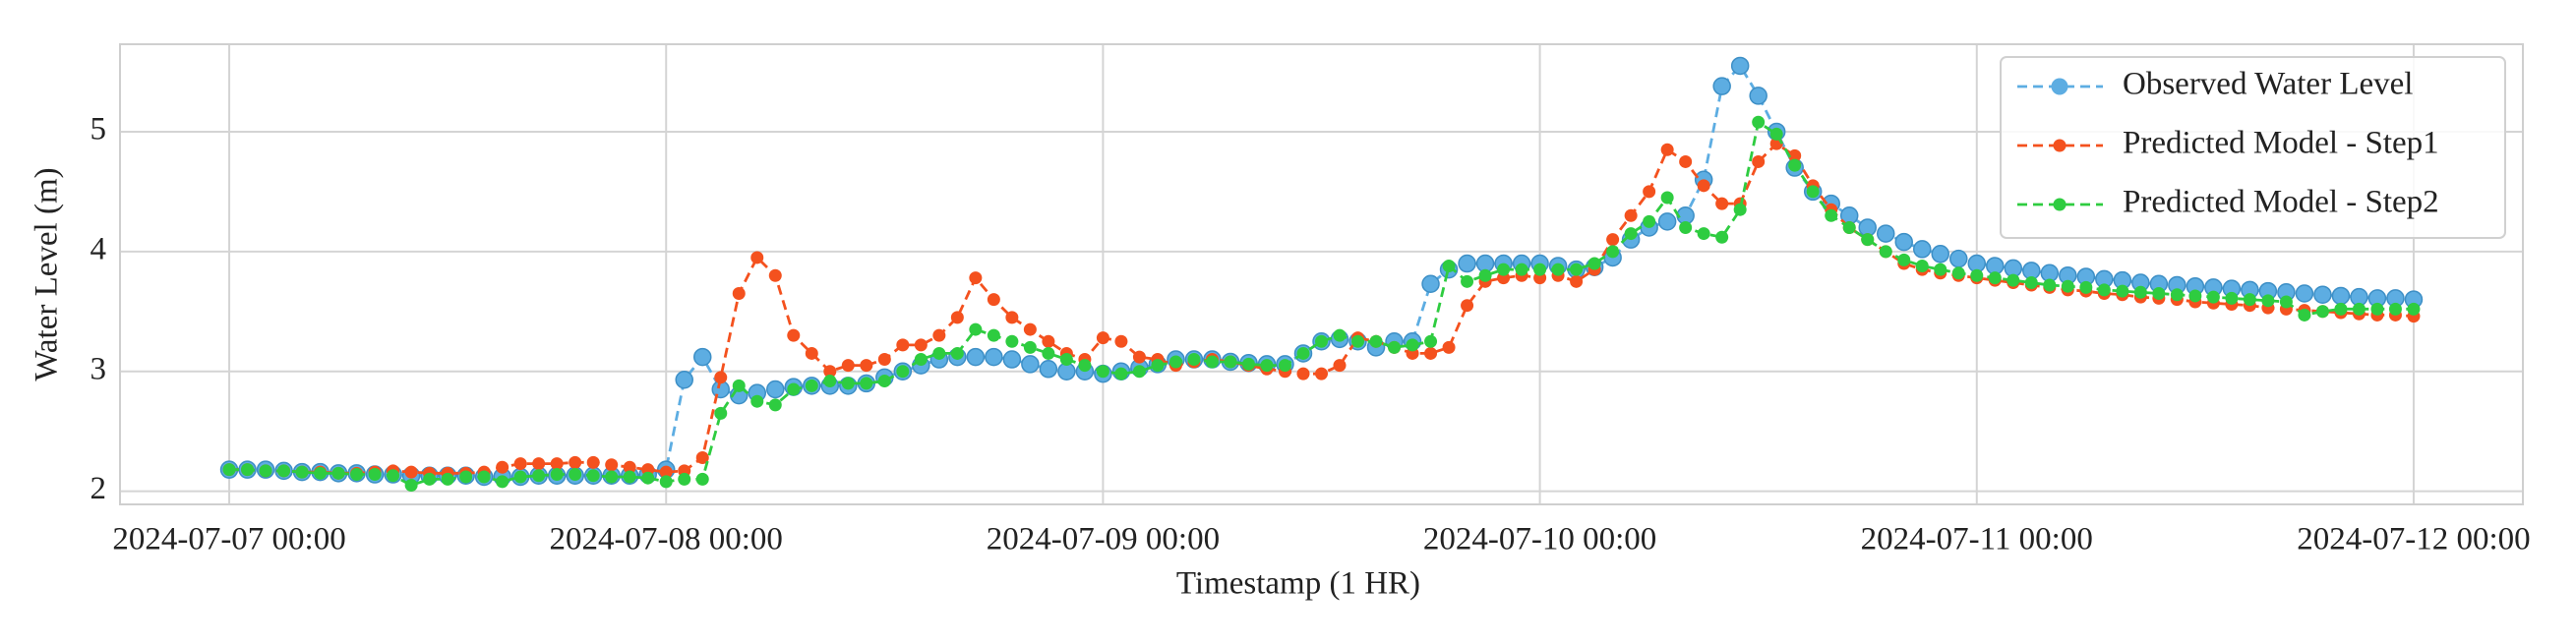  I want to click on y-tick-label: 2, so click(98, 488).